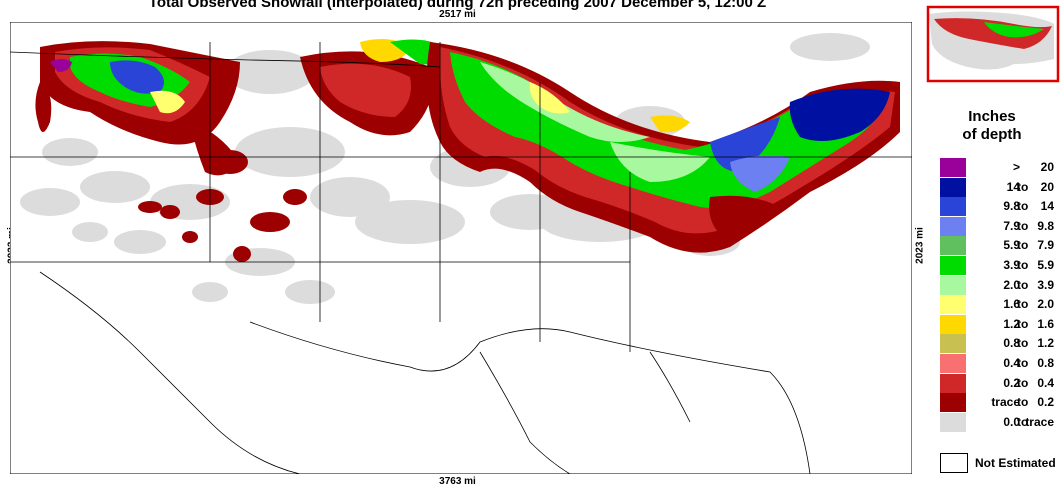 The width and height of the screenshot is (1060, 487). I want to click on overview-inset-map, so click(992, 44).